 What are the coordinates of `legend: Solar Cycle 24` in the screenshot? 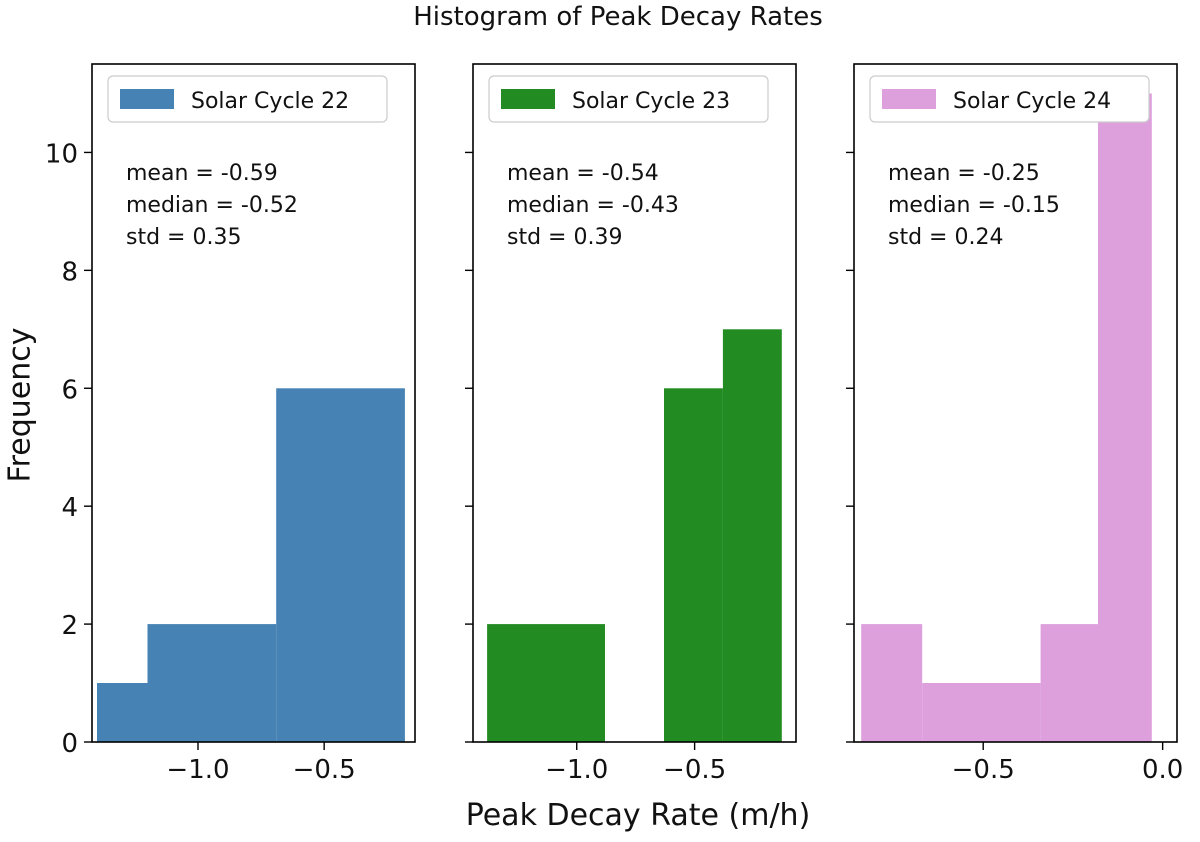 It's located at (1009, 99).